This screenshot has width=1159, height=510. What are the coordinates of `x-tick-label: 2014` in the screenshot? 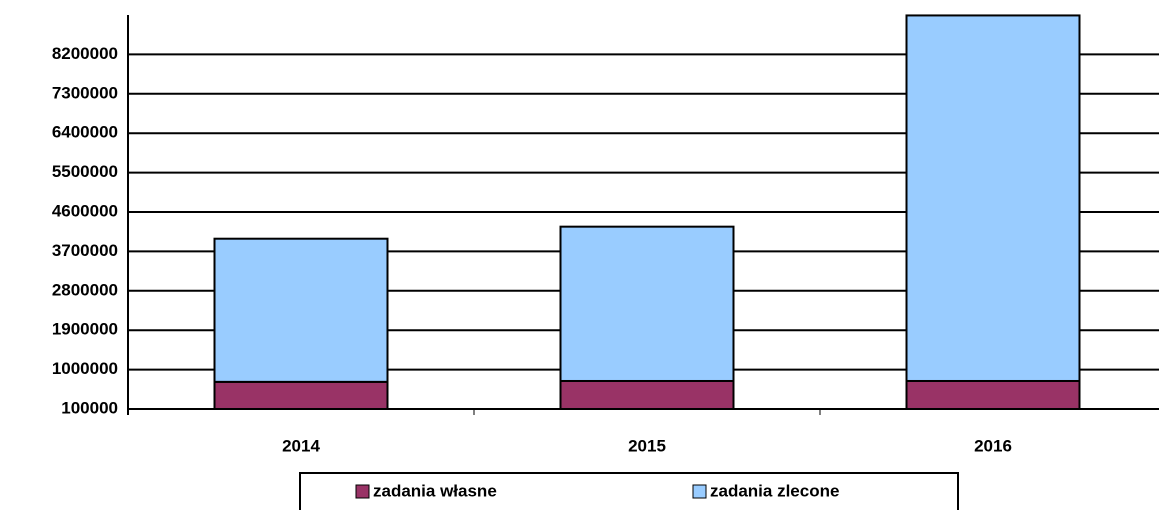 It's located at (301, 445).